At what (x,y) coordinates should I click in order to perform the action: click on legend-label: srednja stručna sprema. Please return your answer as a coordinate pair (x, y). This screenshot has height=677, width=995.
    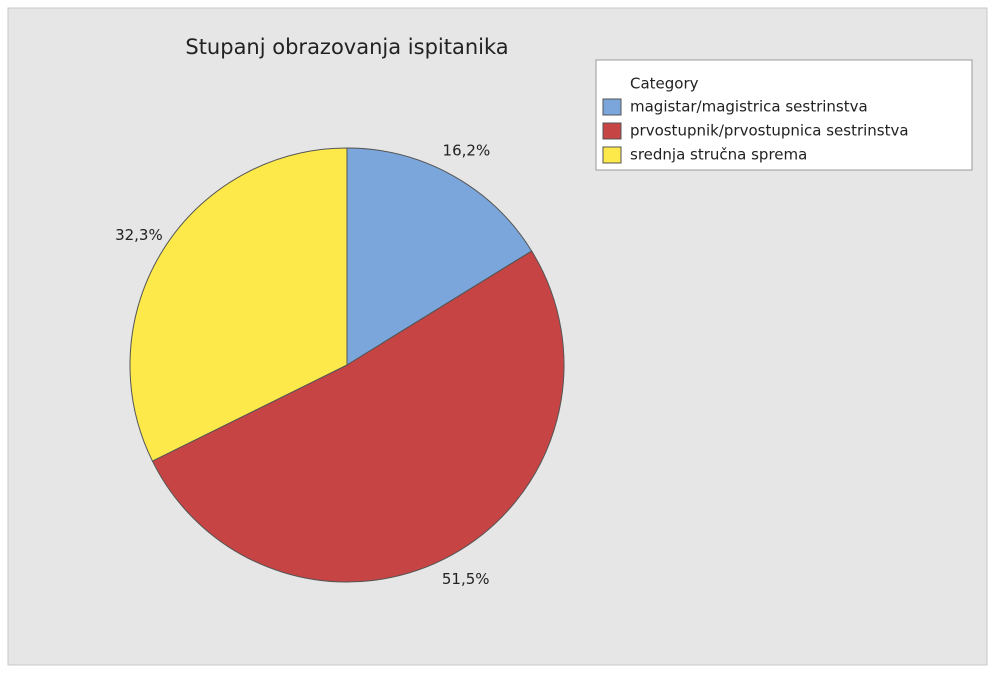
    Looking at the image, I should click on (718, 155).